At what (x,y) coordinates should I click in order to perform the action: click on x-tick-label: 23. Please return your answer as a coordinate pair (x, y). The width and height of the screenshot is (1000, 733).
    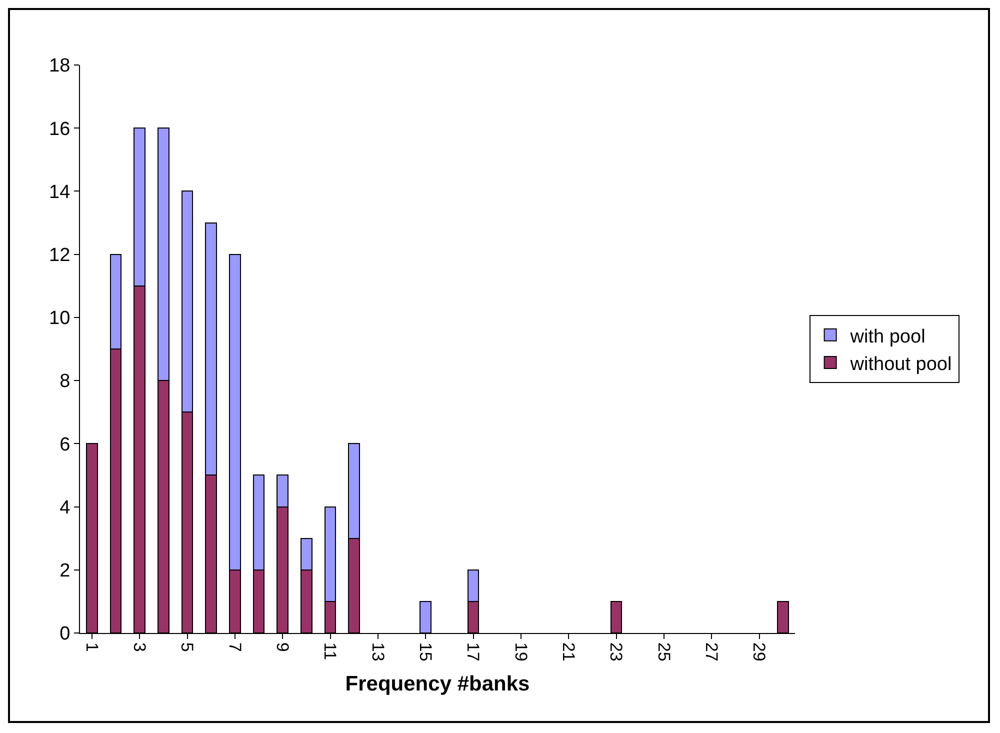
    Looking at the image, I should click on (616, 652).